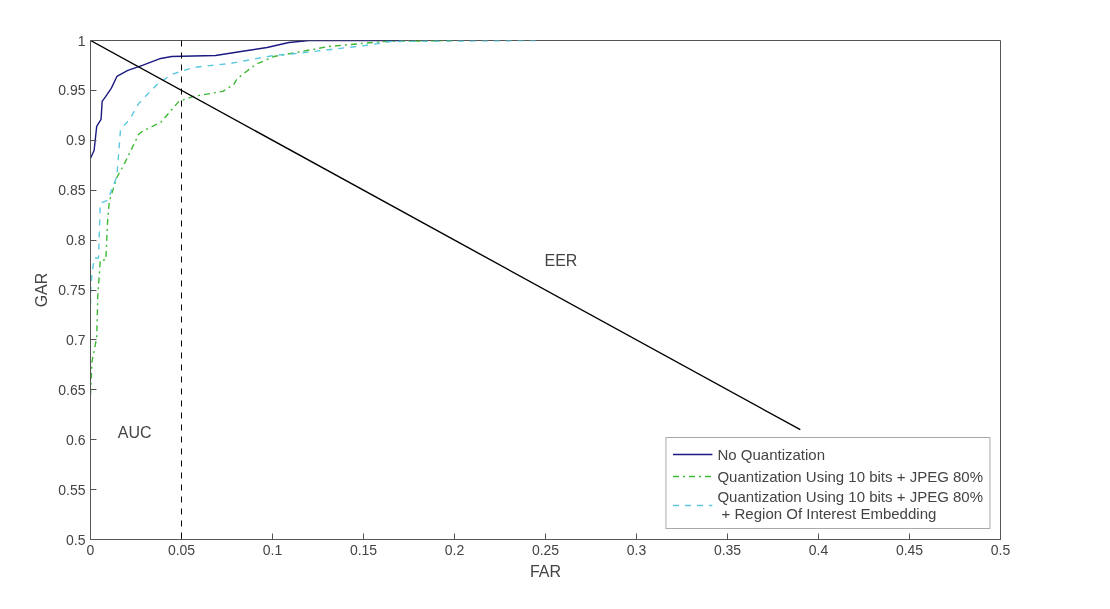 The width and height of the screenshot is (1110, 609). Describe the element at coordinates (454, 549) in the screenshot. I see `x-tick-label: 0.2` at that location.